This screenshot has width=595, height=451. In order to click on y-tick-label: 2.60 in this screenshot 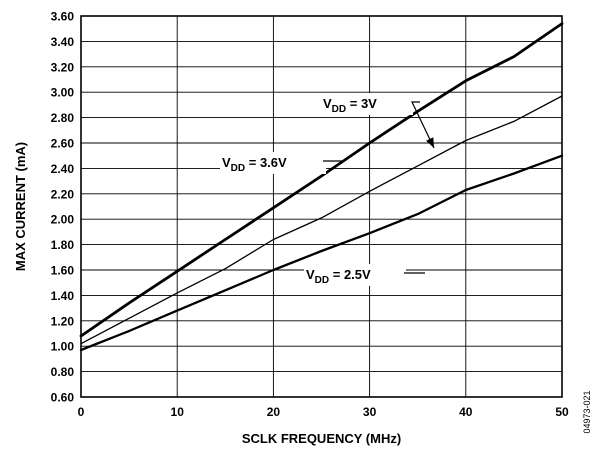, I will do `click(63, 144)`.